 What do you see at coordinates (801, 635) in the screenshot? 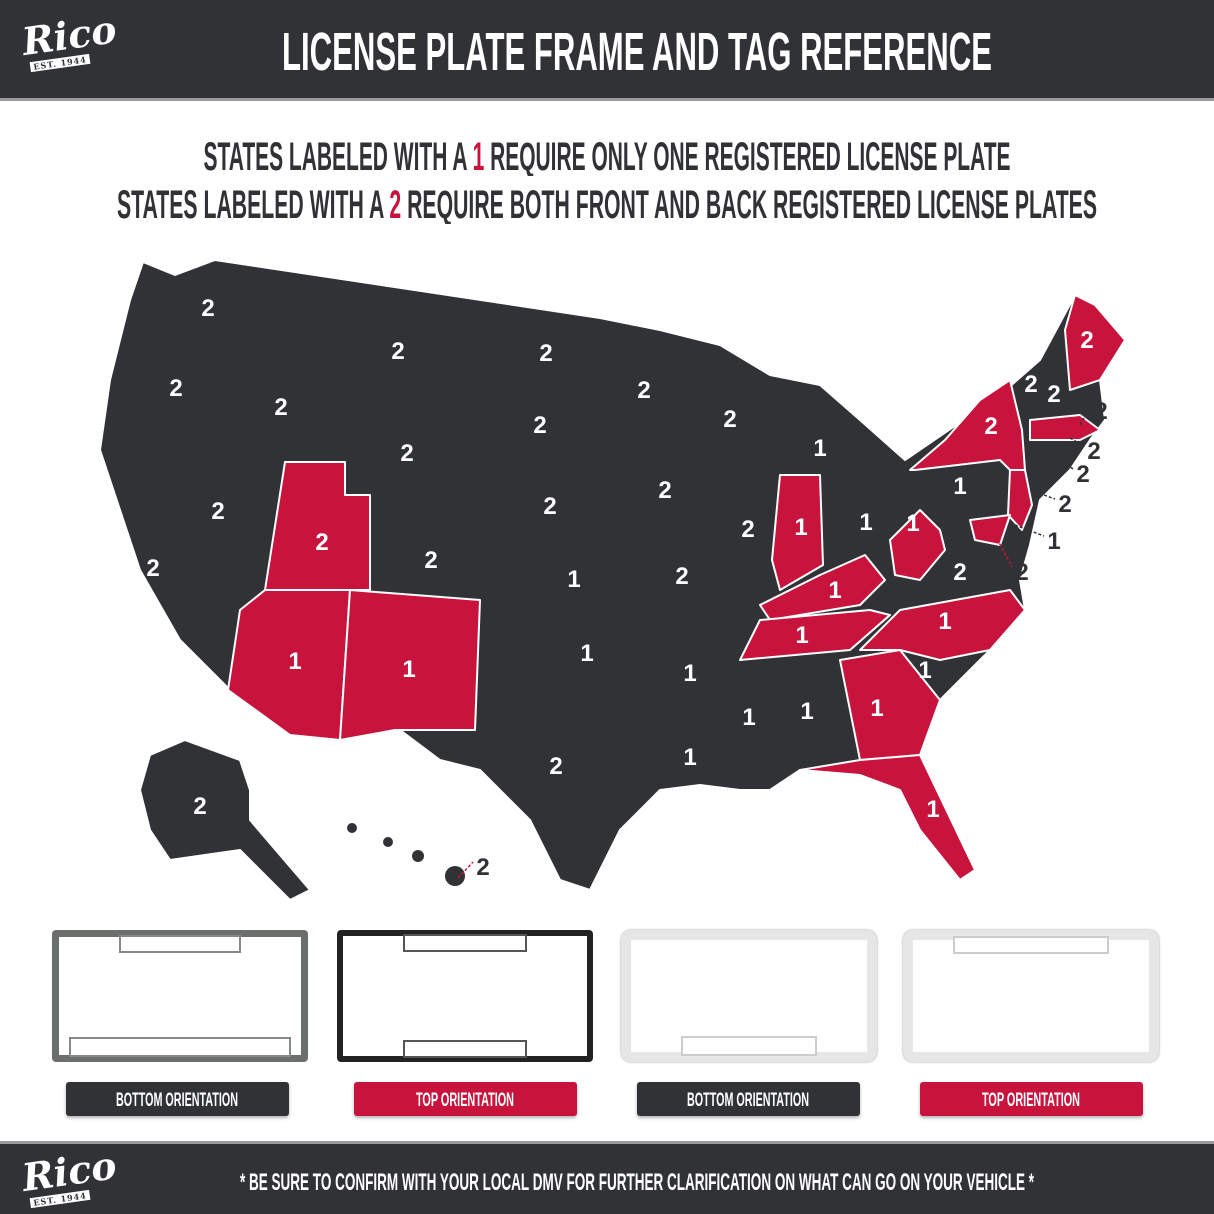
I see `plate-count-tn: 1` at bounding box center [801, 635].